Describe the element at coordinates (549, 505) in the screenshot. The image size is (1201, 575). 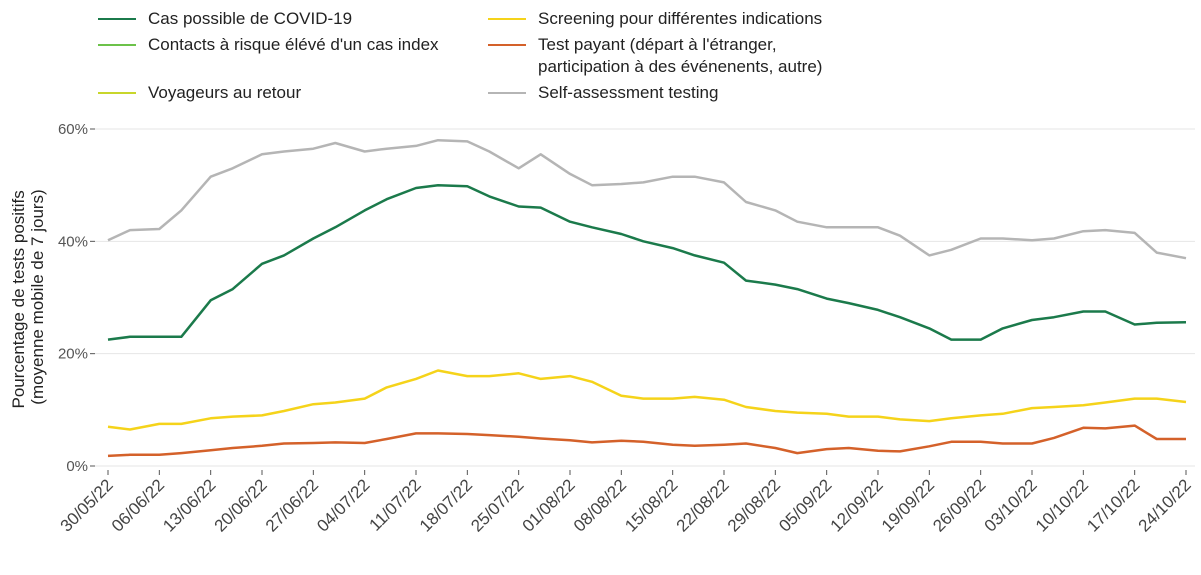
I see `x-tick-label: 01/08/22` at that location.